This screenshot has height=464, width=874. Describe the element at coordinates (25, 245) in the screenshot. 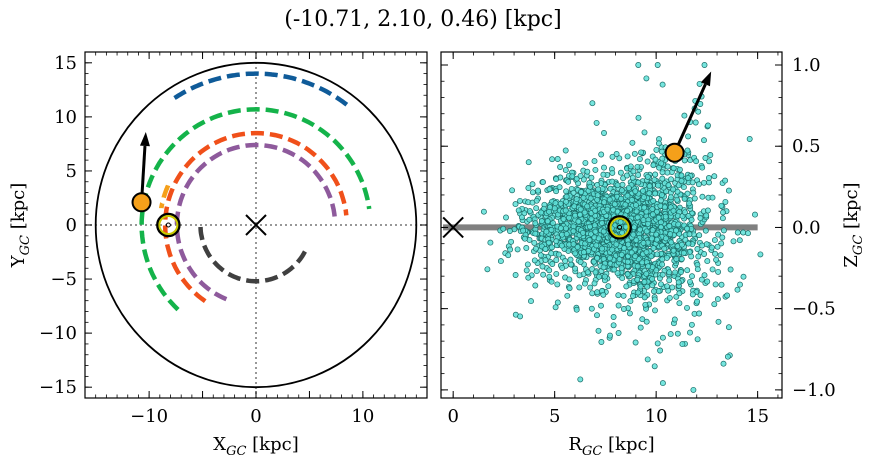

I see `left-ylabel-sub: GC` at that location.